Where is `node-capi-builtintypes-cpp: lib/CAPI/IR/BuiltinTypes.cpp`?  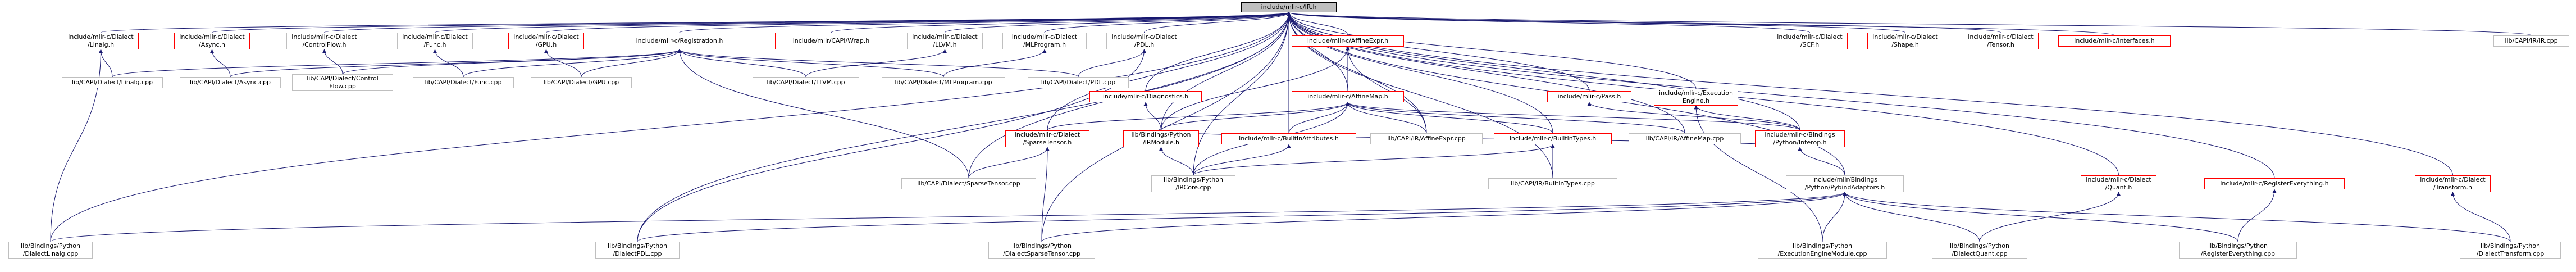
node-capi-builtintypes-cpp: lib/CAPI/IR/BuiltinTypes.cpp is located at coordinates (1552, 183).